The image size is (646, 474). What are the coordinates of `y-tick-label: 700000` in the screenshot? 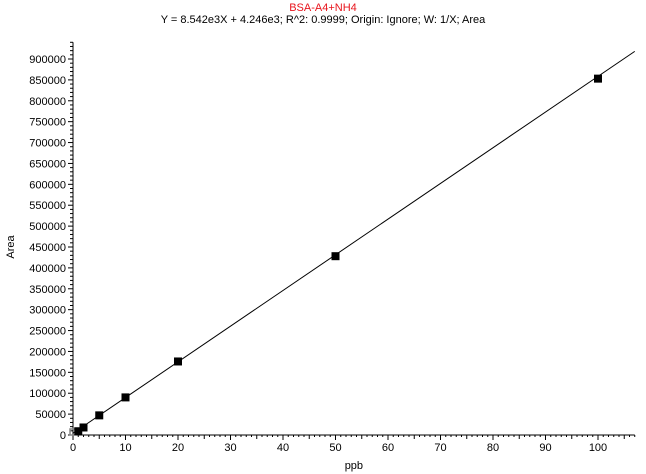 It's located at (47, 144).